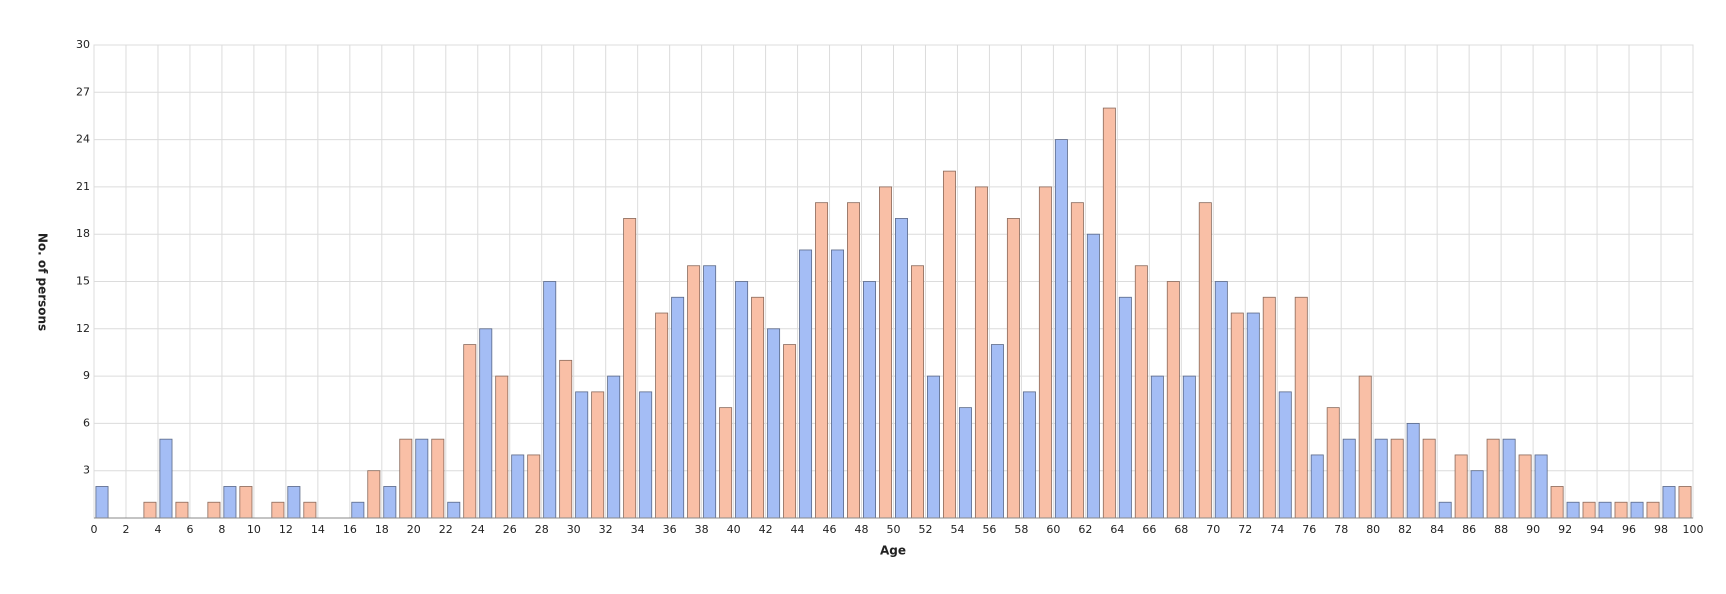  I want to click on x-tick-label: 92, so click(1565, 529).